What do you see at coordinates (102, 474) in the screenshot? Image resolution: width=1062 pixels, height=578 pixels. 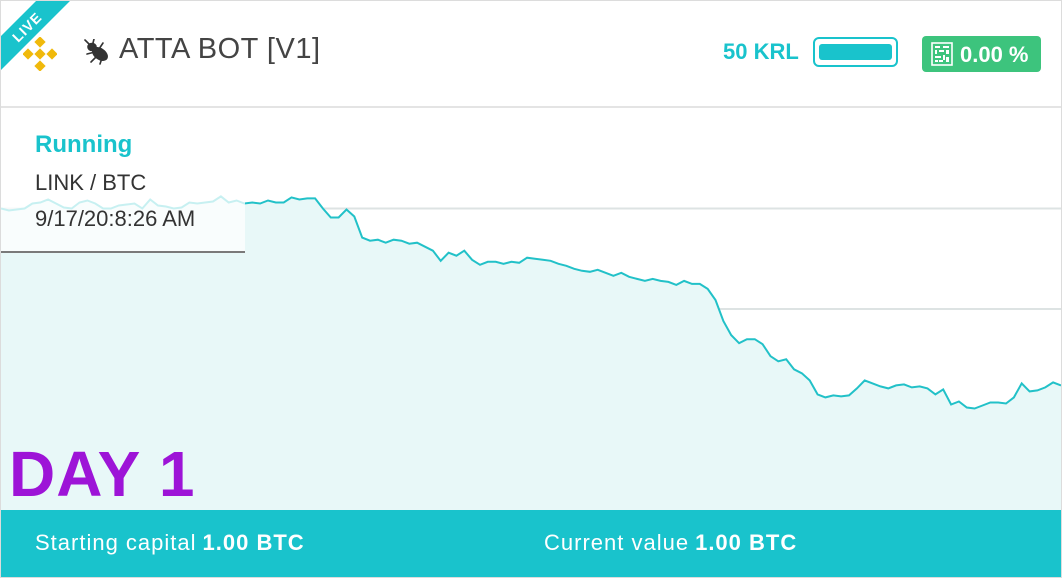 I see `day-label: DAY 1` at bounding box center [102, 474].